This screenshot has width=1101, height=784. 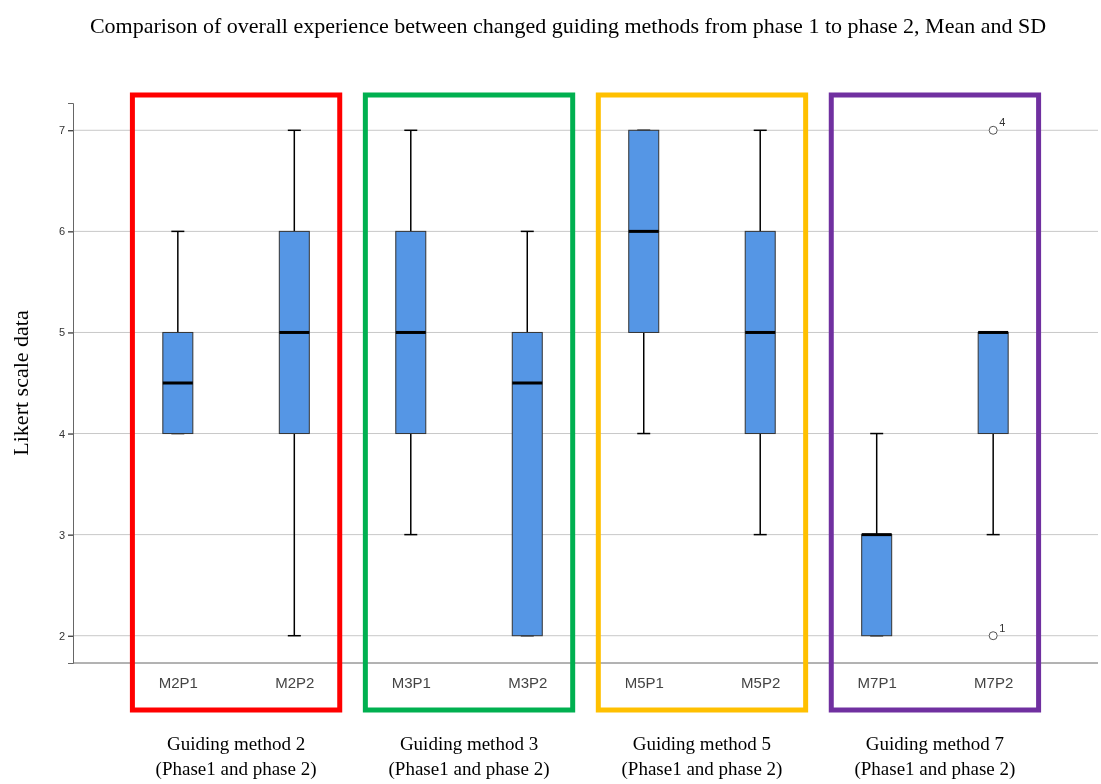 I want to click on x-tick-label: M5P1, so click(x=644, y=682).